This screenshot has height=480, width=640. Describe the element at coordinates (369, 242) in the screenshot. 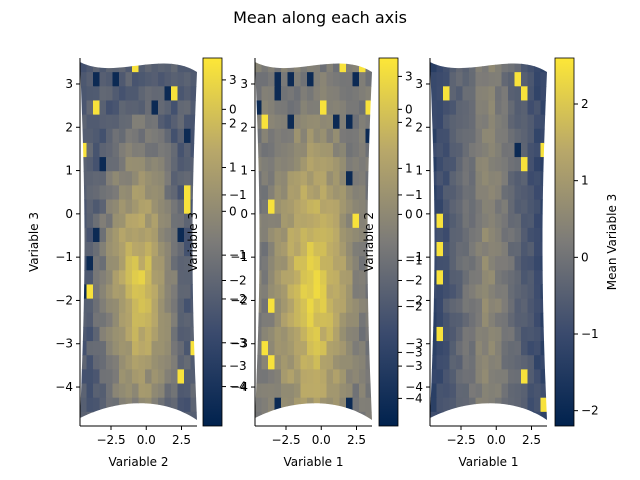

I see `colorbar-label: Variable 2` at that location.